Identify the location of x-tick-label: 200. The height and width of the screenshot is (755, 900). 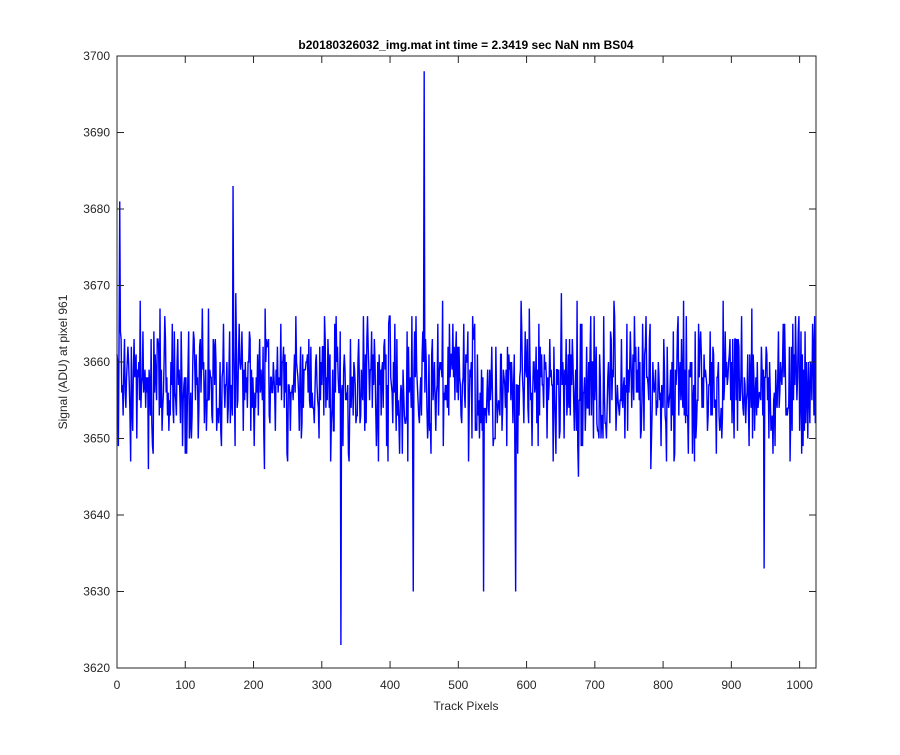
(254, 685).